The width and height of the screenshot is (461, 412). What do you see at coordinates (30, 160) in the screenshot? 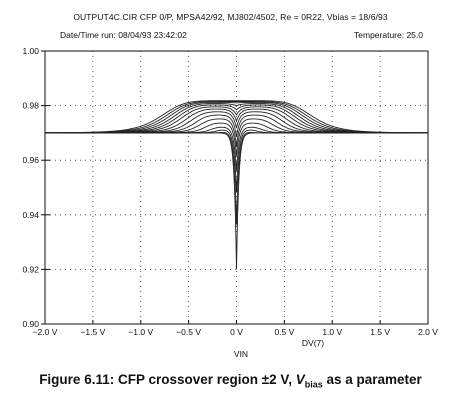
I see `y-tick-label: 0.96` at bounding box center [30, 160].